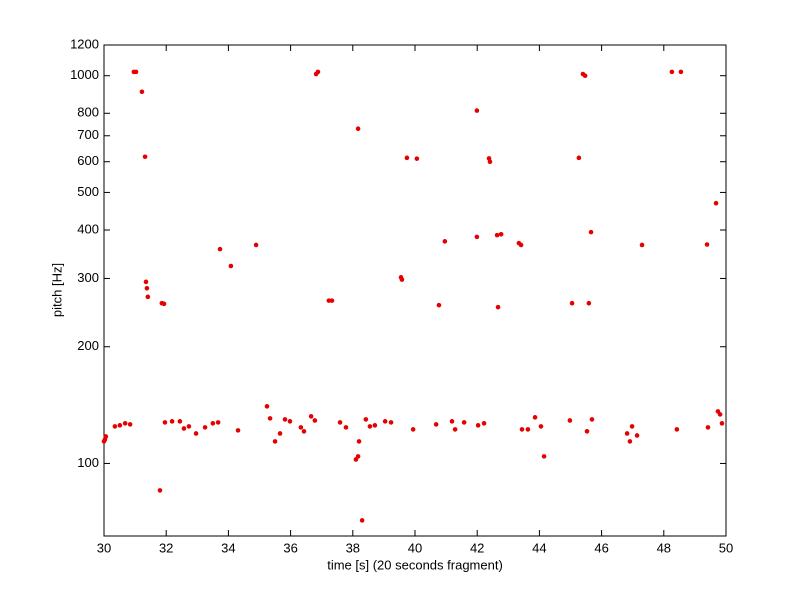  I want to click on y-tick-label: 1000, so click(84, 74).